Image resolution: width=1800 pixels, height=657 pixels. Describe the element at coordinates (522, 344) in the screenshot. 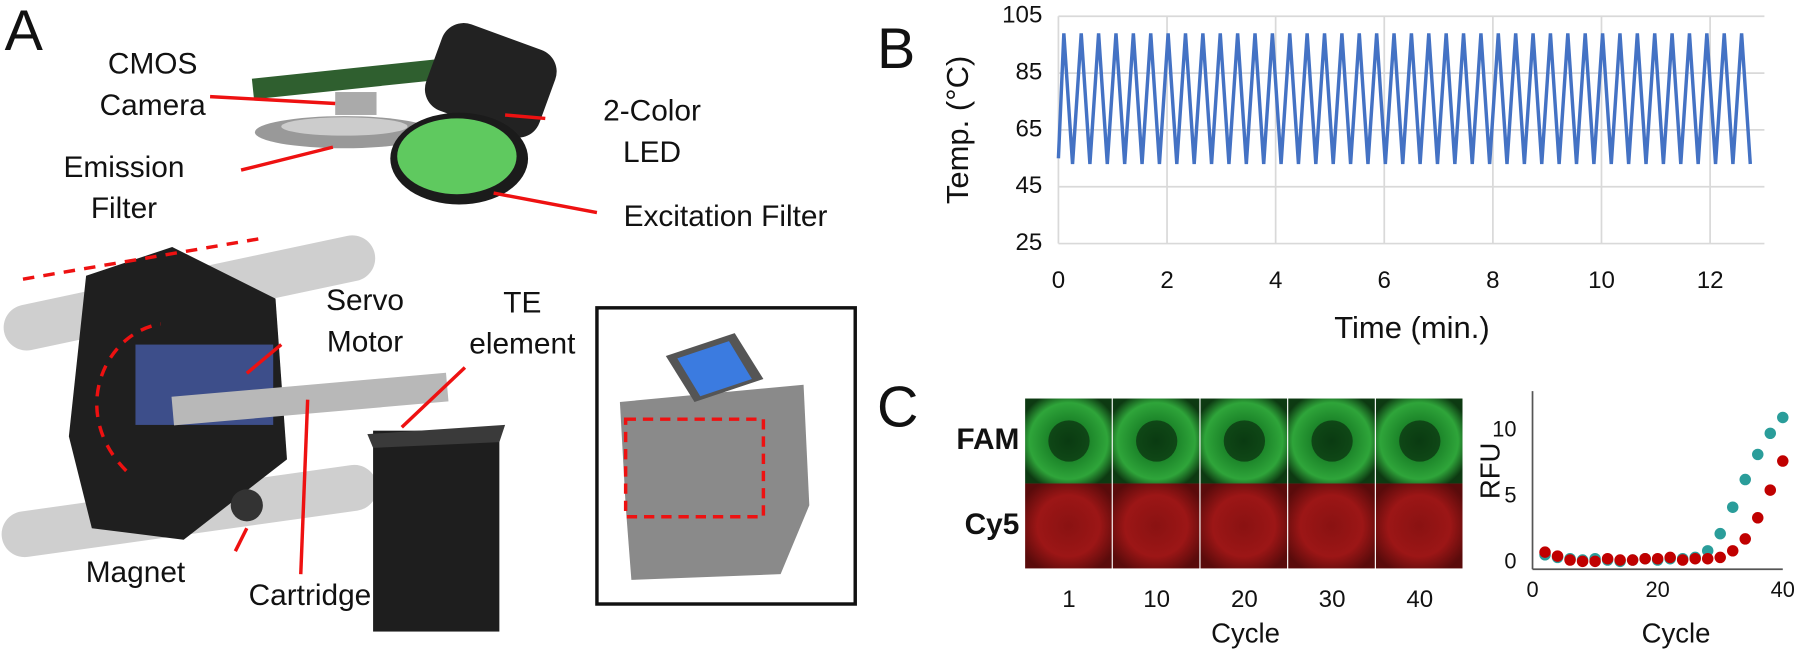

I see `callout-label: element` at that location.